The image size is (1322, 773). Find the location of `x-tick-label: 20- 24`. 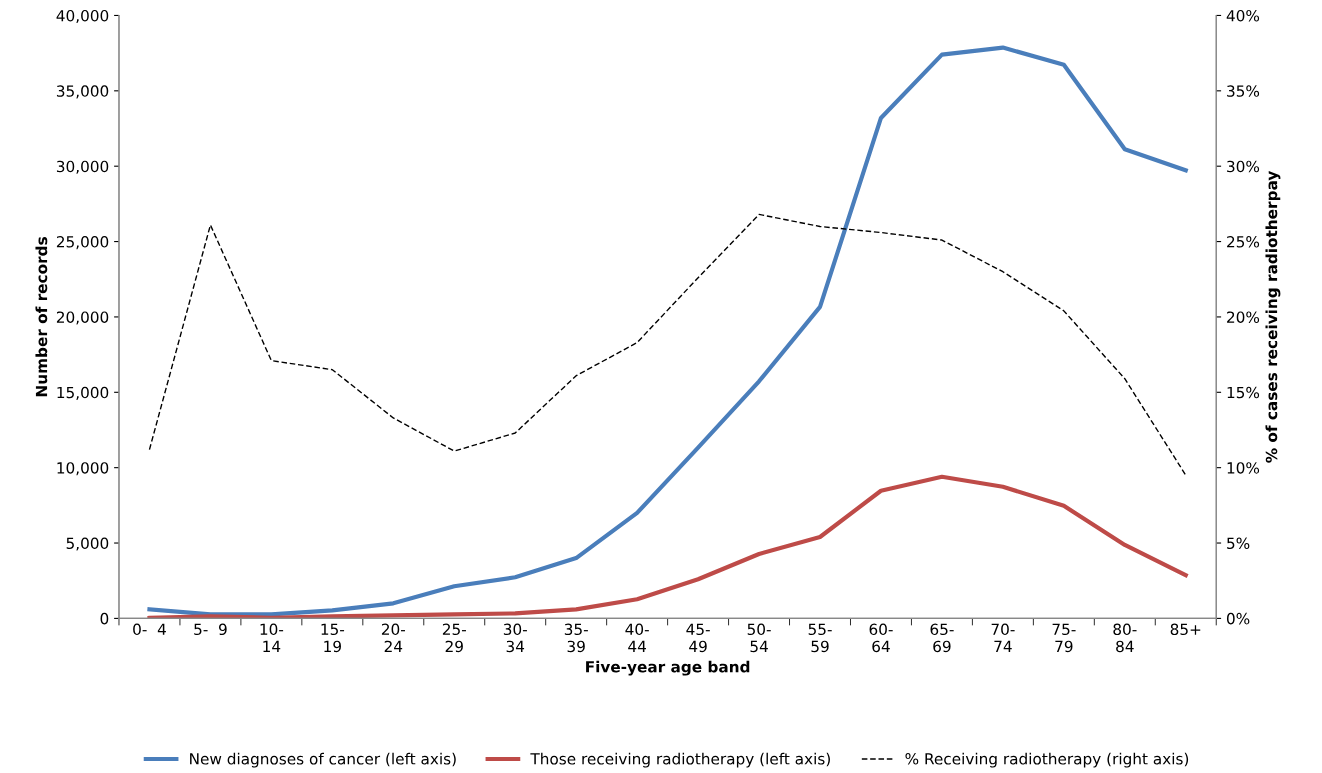

x-tick-label: 20- 24 is located at coordinates (393, 637).